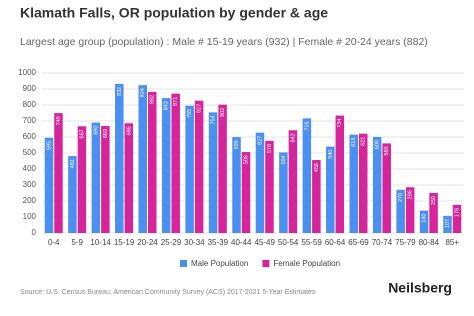 Image resolution: width=474 pixels, height=316 pixels. What do you see at coordinates (30, 200) in the screenshot?
I see `y-tick-label: 200` at bounding box center [30, 200].